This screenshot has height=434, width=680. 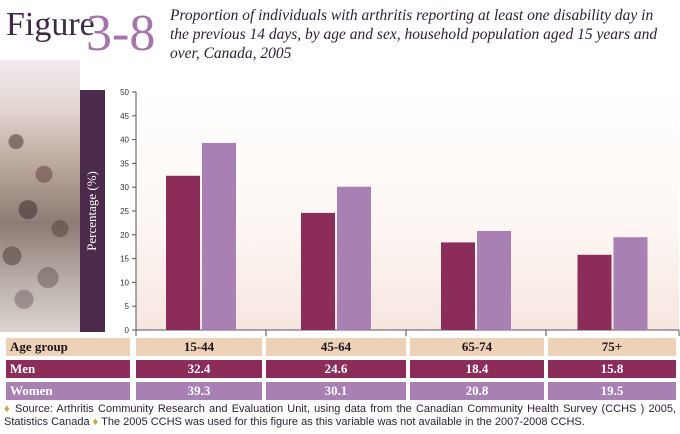 I want to click on y-tick-label: 0, so click(x=127, y=330).